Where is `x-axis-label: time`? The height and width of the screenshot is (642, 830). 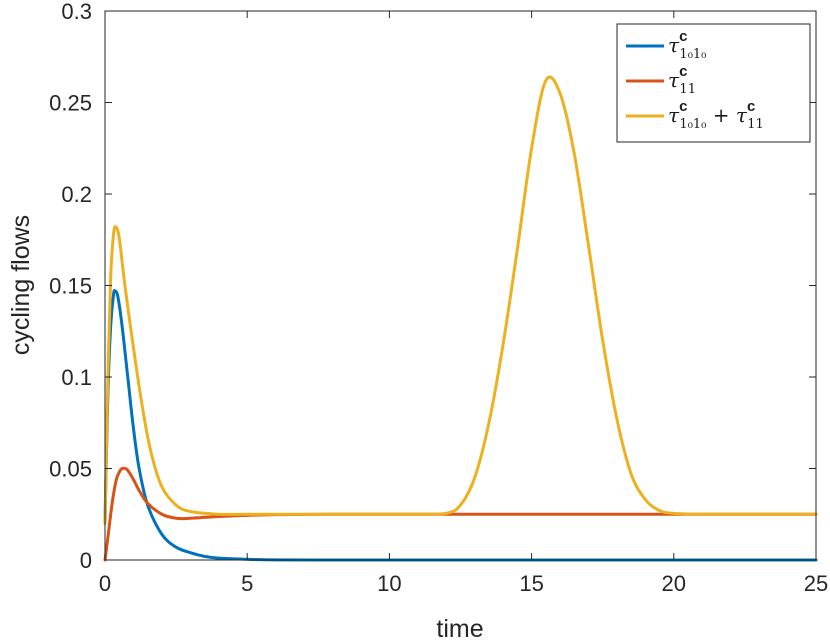 x-axis-label: time is located at coordinates (459, 628).